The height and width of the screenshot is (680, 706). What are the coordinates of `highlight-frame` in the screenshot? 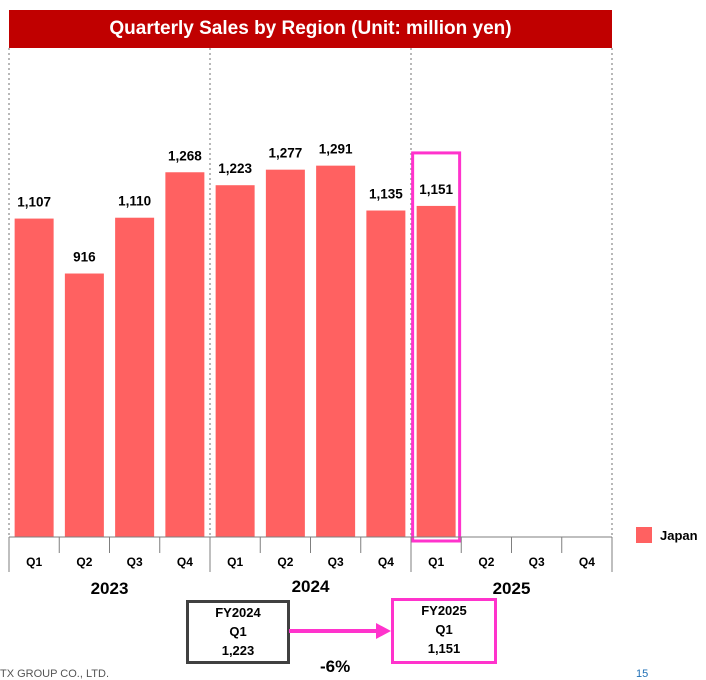 It's located at (436, 347).